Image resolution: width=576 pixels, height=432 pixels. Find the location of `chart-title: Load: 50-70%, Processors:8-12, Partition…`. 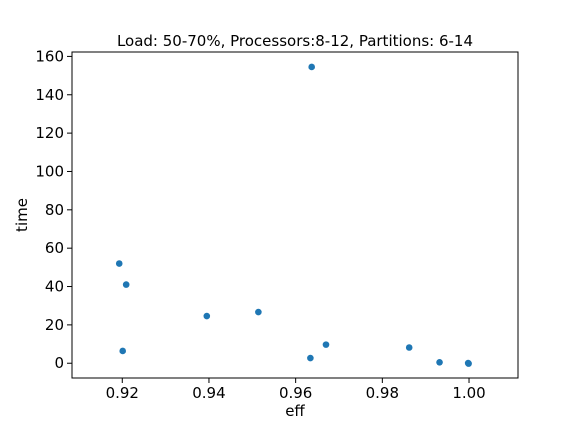

chart-title: Load: 50-70%, Processors:8-12, Partition… is located at coordinates (295, 41).